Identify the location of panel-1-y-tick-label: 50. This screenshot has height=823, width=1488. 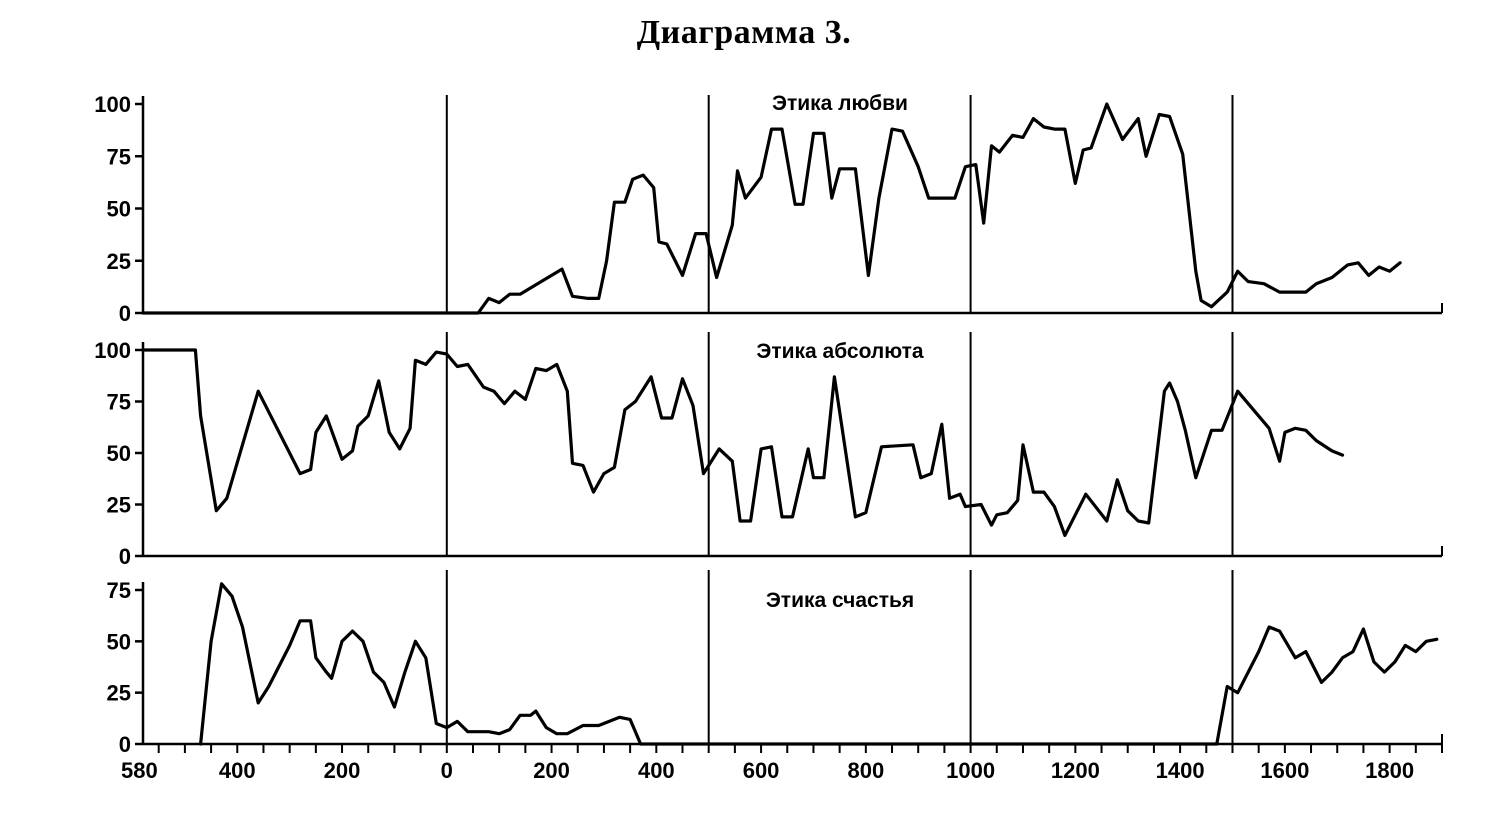
(119, 209).